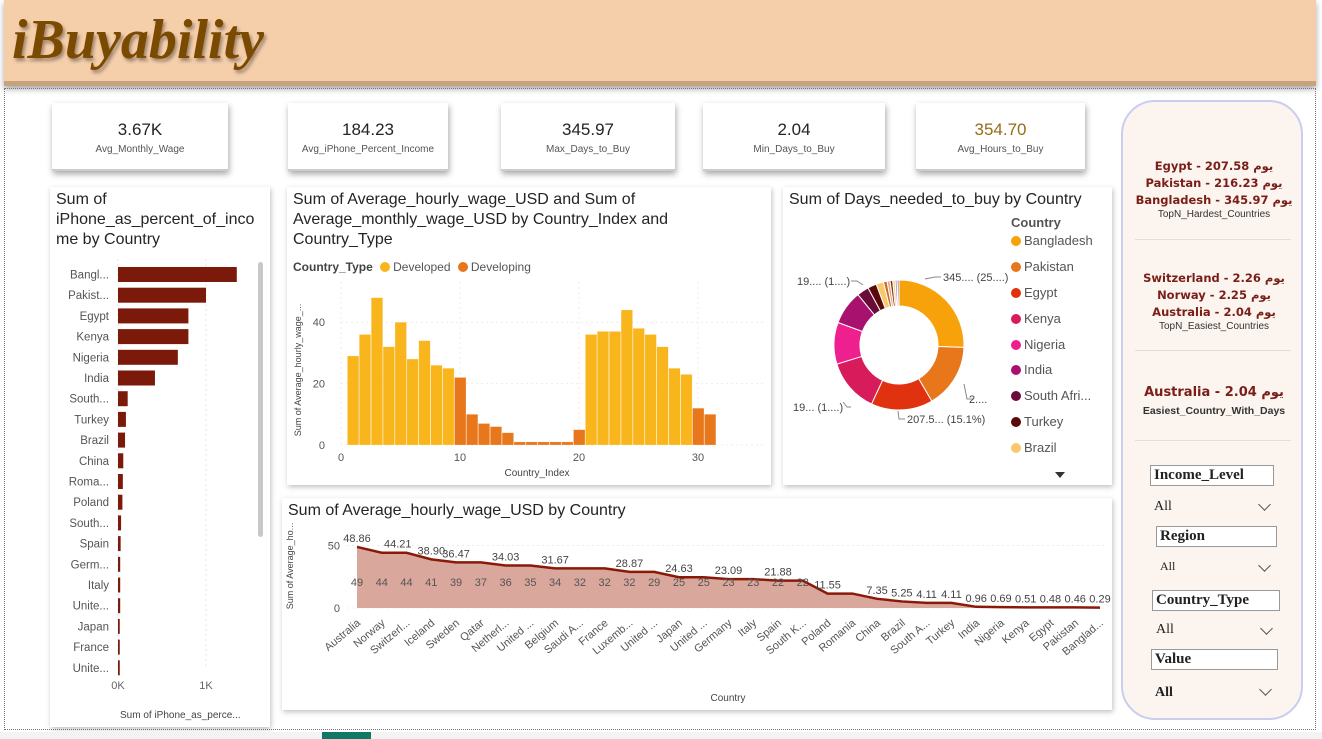 This screenshot has height=739, width=1322. I want to click on data-label: 41, so click(431, 583).